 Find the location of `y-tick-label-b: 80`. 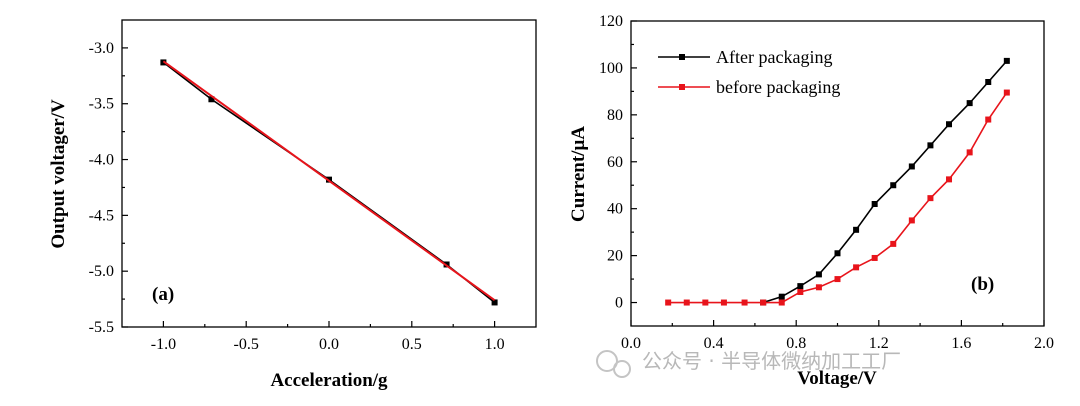

y-tick-label-b: 80 is located at coordinates (615, 115).